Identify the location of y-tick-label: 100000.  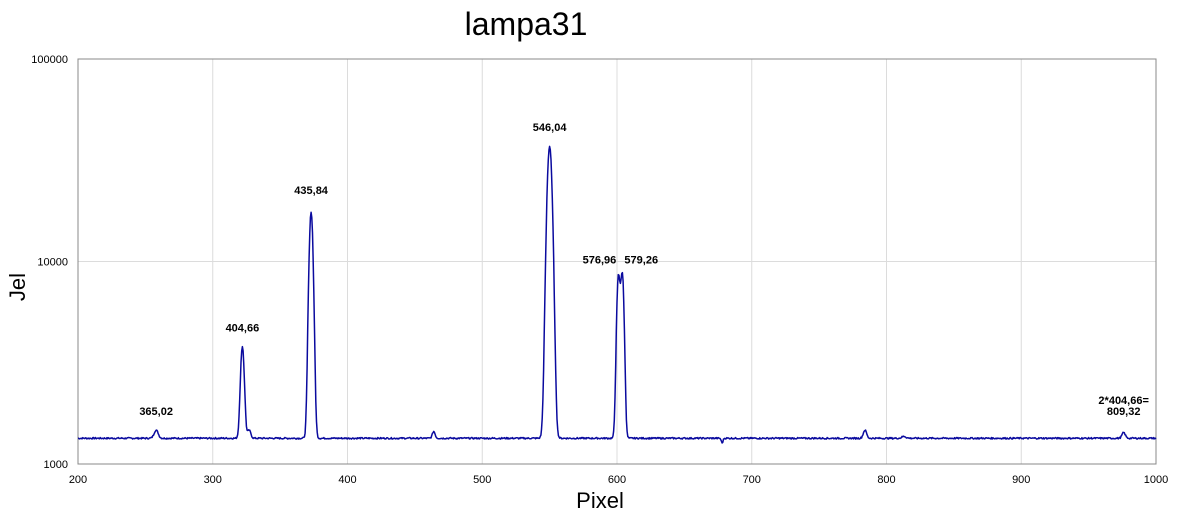
(49, 60).